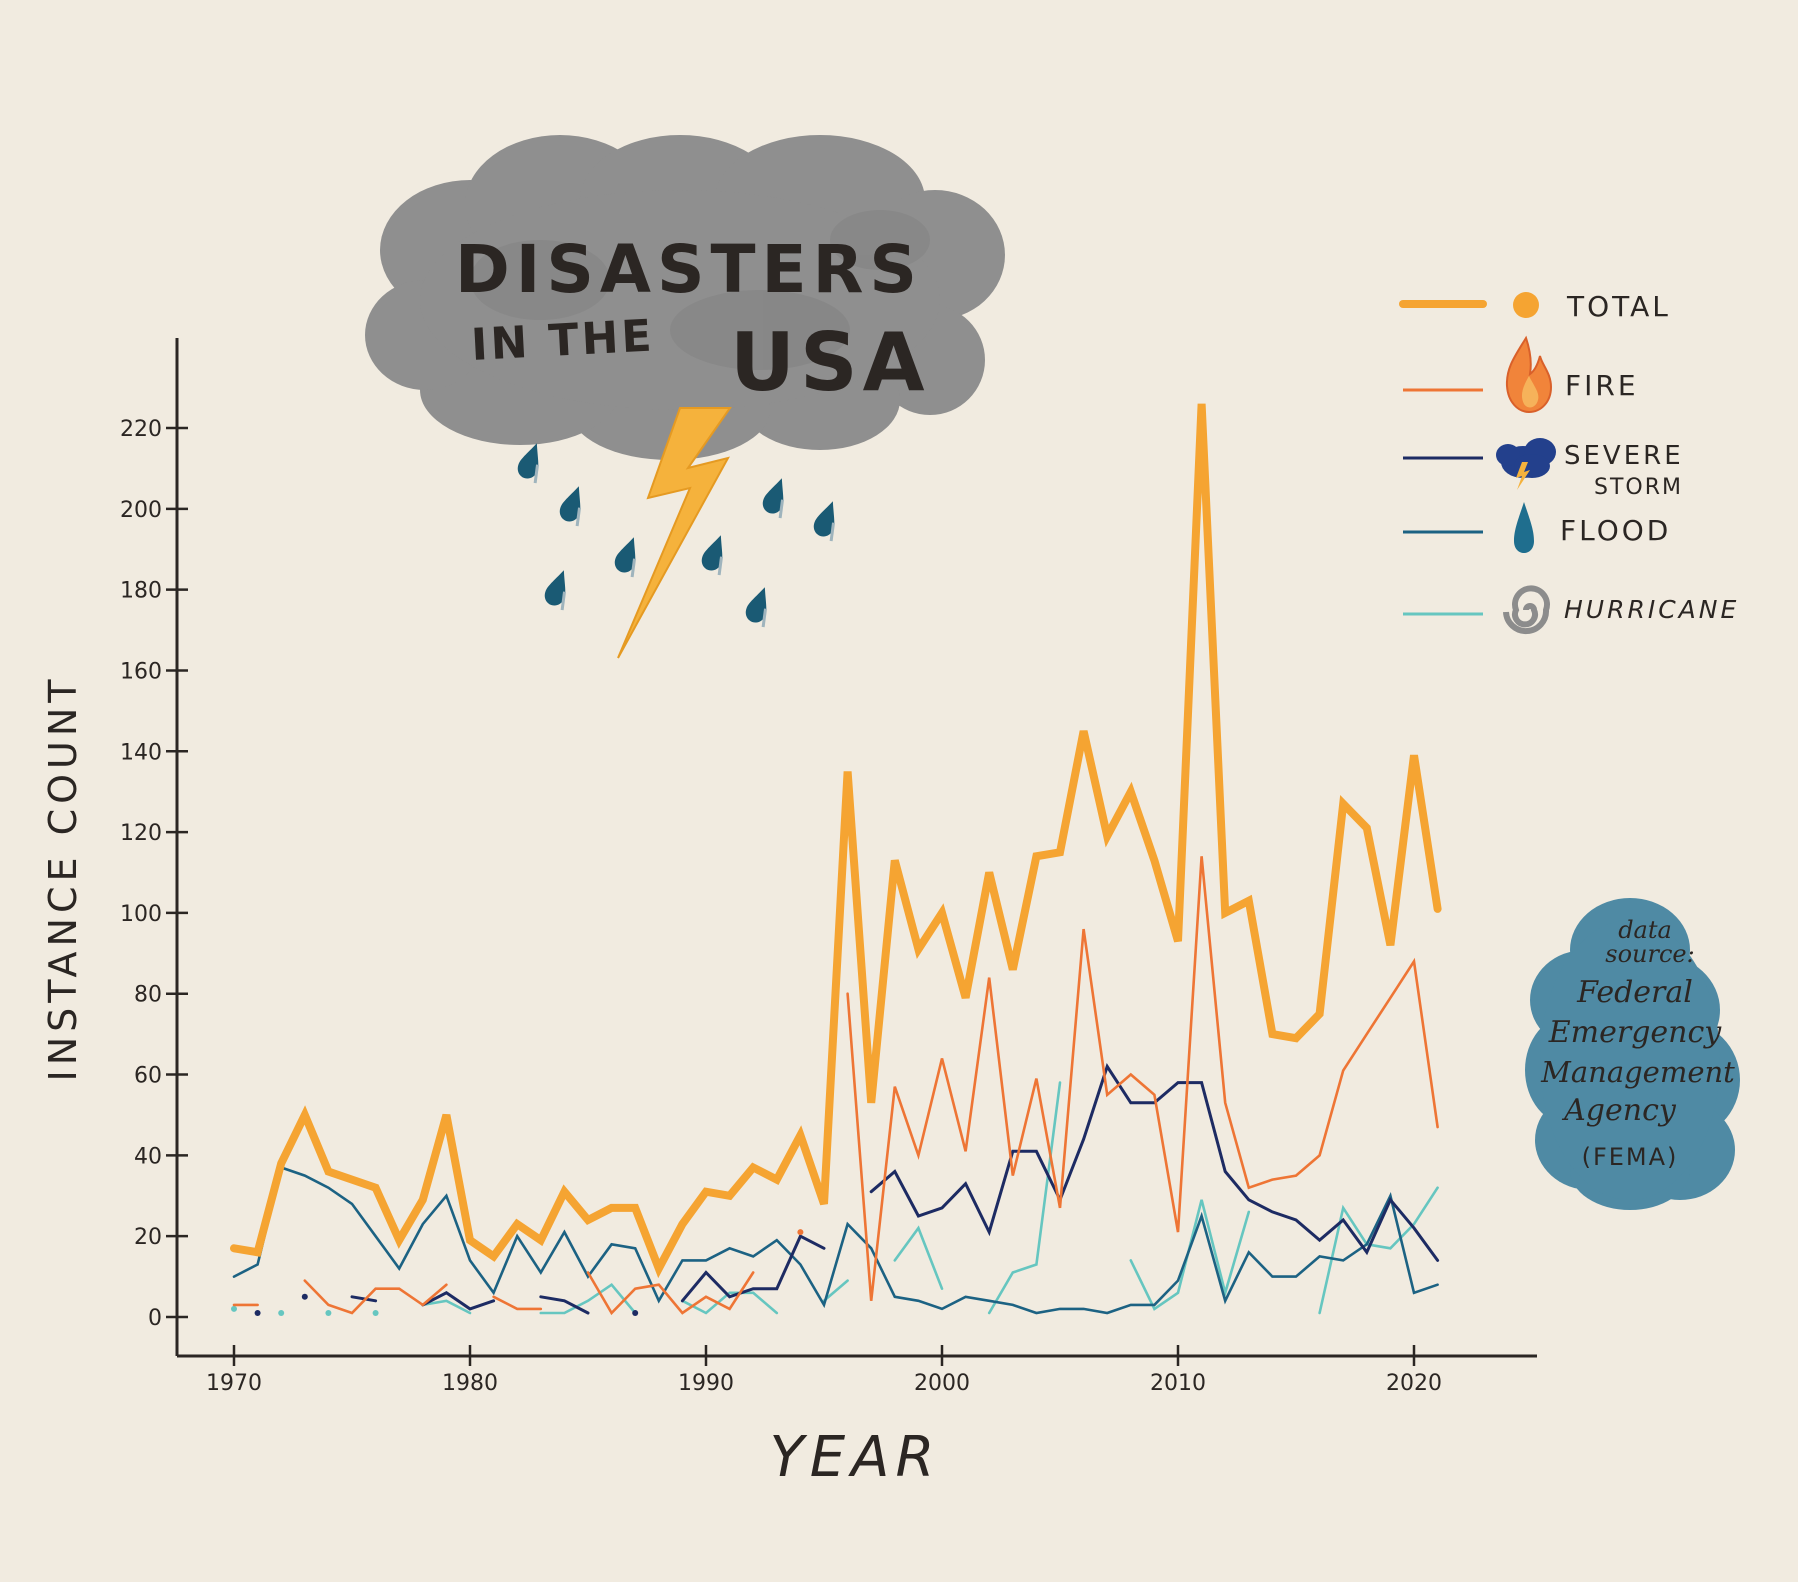 This screenshot has height=1582, width=1798. I want to click on legend-item-severe-storm: SEVERE STORM, so click(1543, 469).